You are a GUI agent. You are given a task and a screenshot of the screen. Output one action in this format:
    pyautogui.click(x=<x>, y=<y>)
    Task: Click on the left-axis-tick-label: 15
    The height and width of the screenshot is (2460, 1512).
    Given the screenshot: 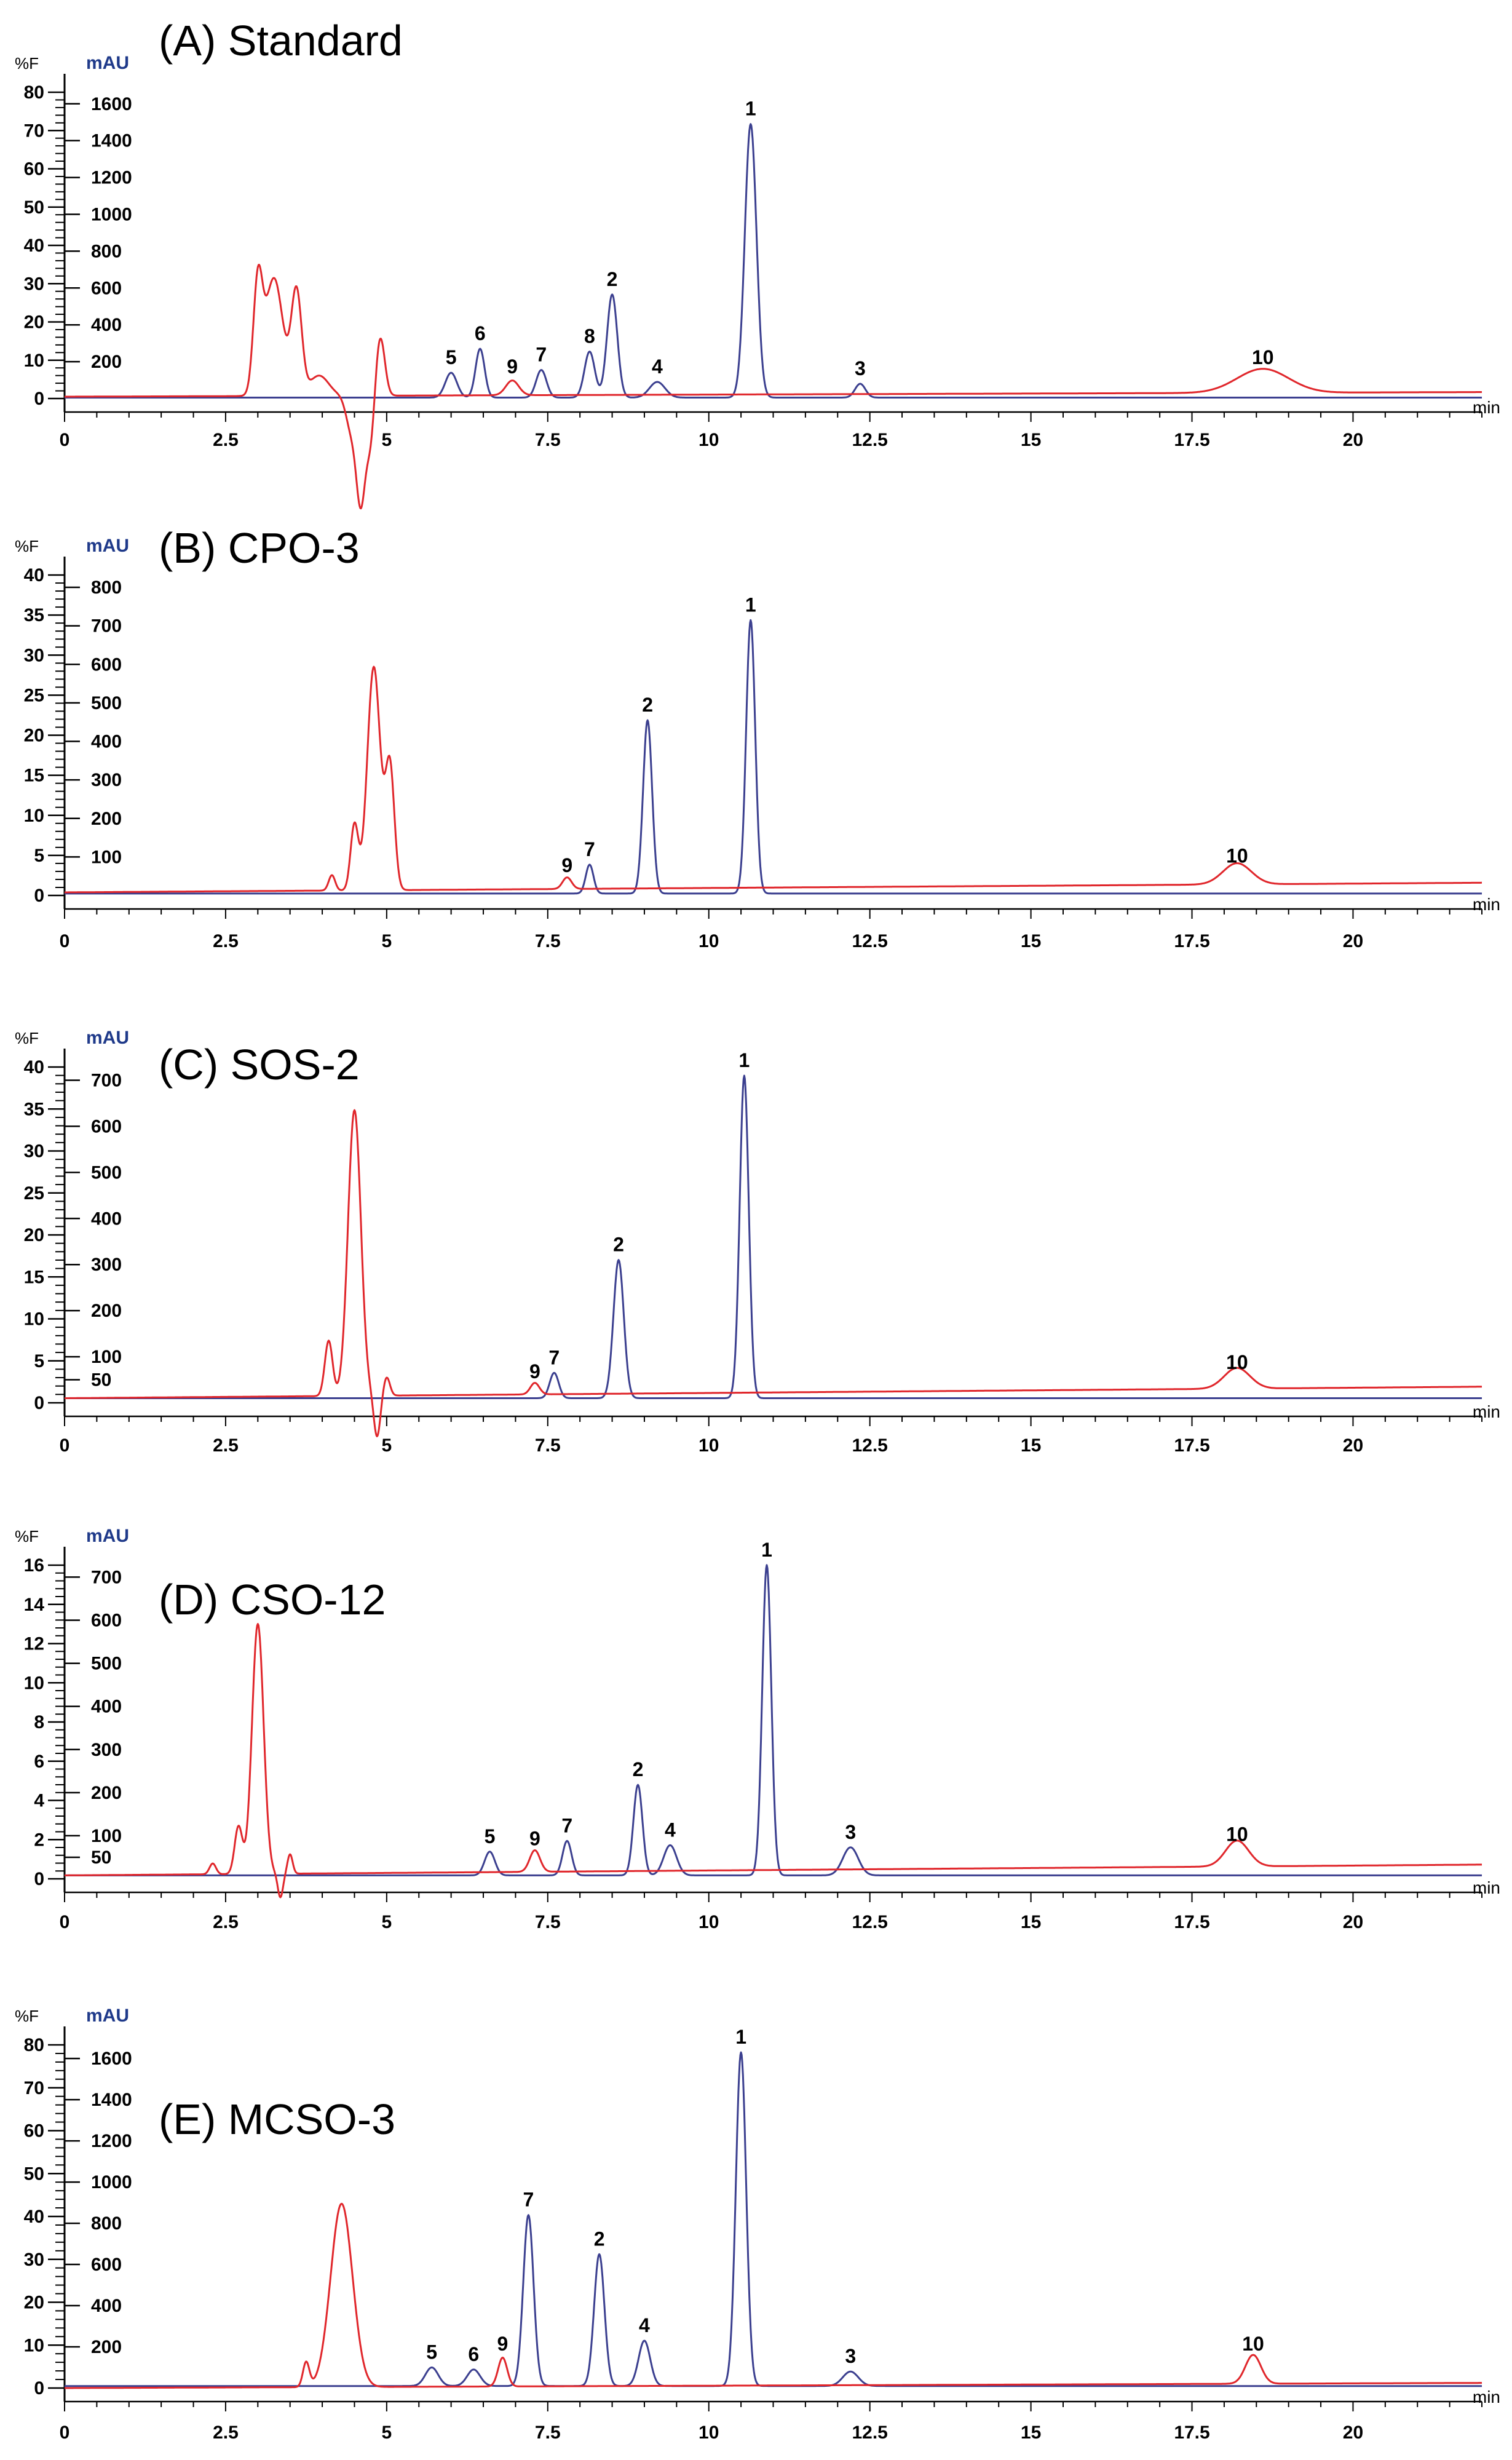 What is the action you would take?
    pyautogui.click(x=34, y=776)
    